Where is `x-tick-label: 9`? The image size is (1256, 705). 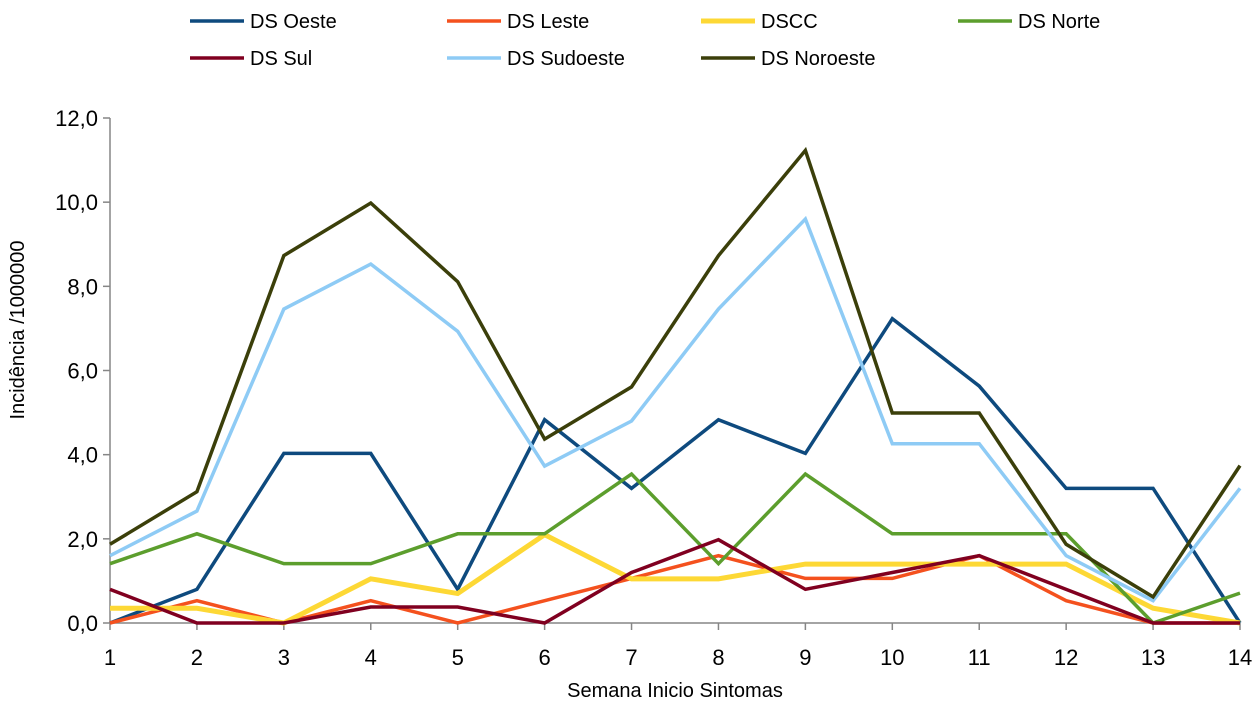
x-tick-label: 9 is located at coordinates (805, 657).